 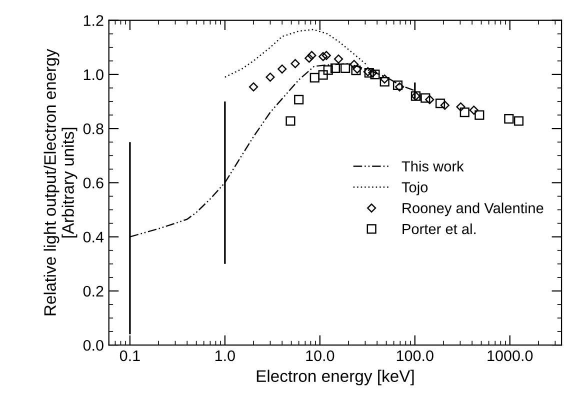 What do you see at coordinates (439, 228) in the screenshot?
I see `legend-label: Porter et al.` at bounding box center [439, 228].